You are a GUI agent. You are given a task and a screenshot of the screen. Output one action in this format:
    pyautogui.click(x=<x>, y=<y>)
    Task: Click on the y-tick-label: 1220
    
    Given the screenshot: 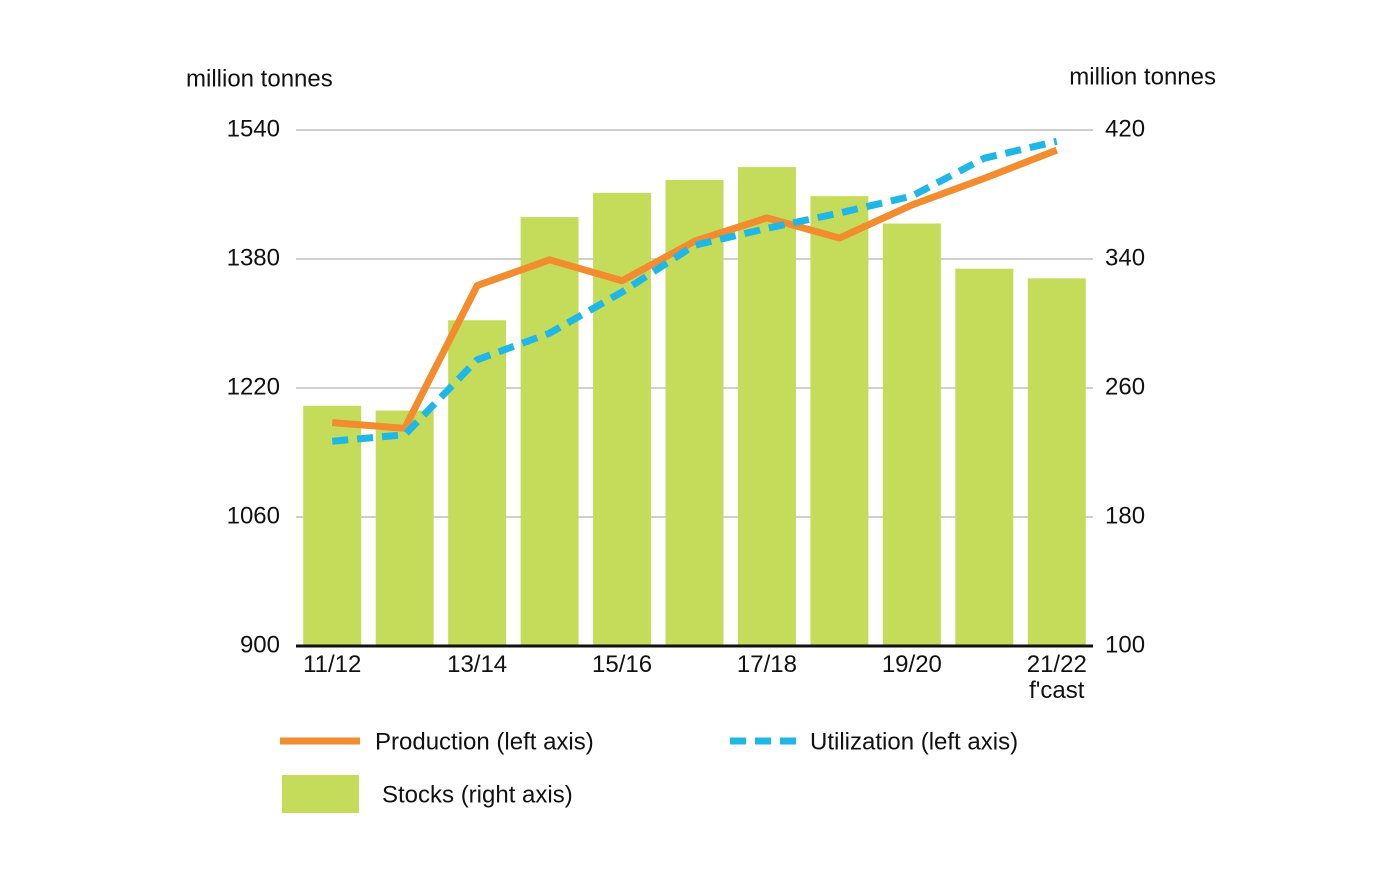 What is the action you would take?
    pyautogui.click(x=253, y=386)
    